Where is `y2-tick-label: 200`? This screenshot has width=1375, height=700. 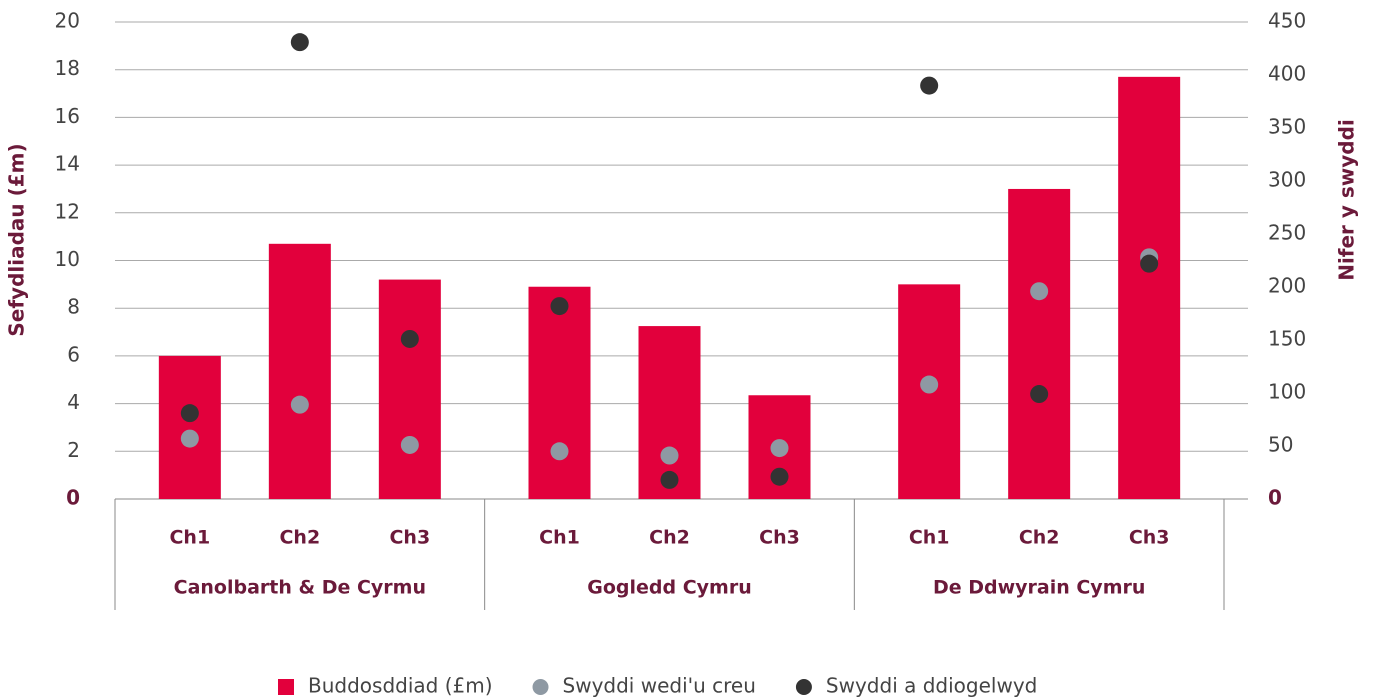
y2-tick-label: 200 is located at coordinates (1287, 286).